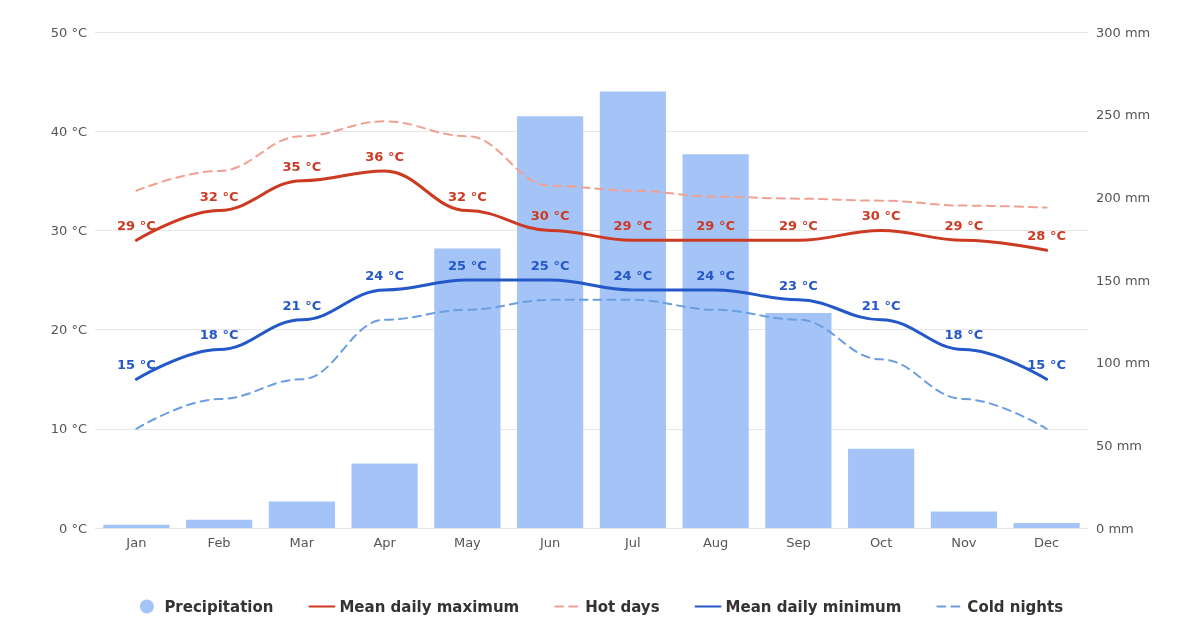 The image size is (1203, 619). I want to click on x-tick-label: Apr, so click(385, 542).